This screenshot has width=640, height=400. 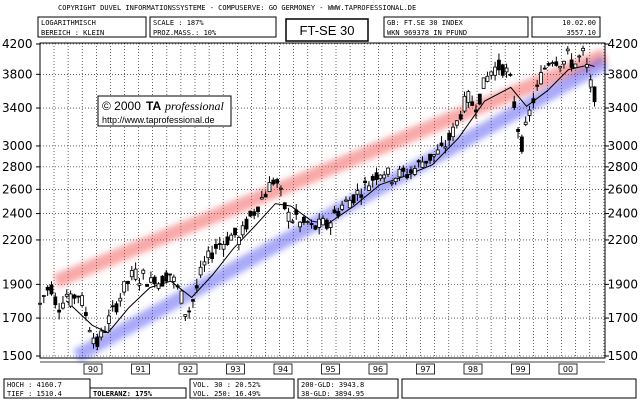 What do you see at coordinates (158, 120) in the screenshot?
I see `logo-url: http://www.taprofessional.de` at bounding box center [158, 120].